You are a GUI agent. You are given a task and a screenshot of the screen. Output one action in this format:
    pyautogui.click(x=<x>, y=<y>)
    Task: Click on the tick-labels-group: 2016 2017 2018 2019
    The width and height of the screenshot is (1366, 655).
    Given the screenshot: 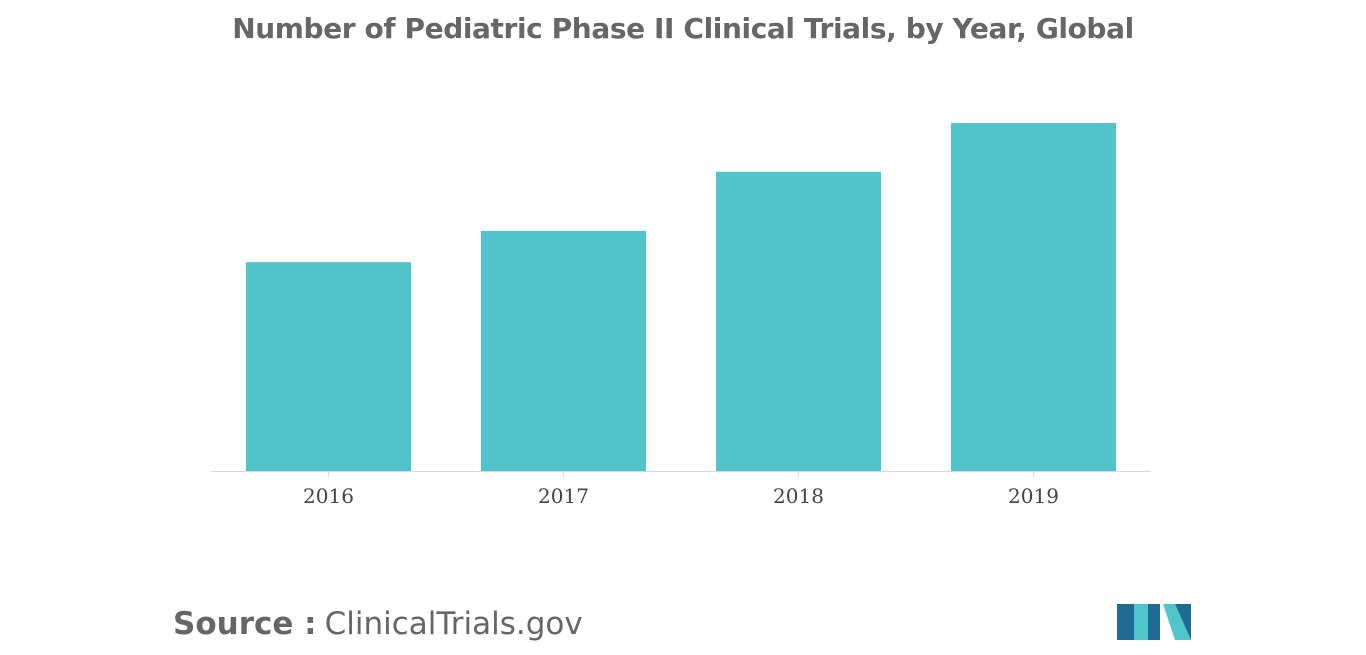 What is the action you would take?
    pyautogui.click(x=681, y=496)
    